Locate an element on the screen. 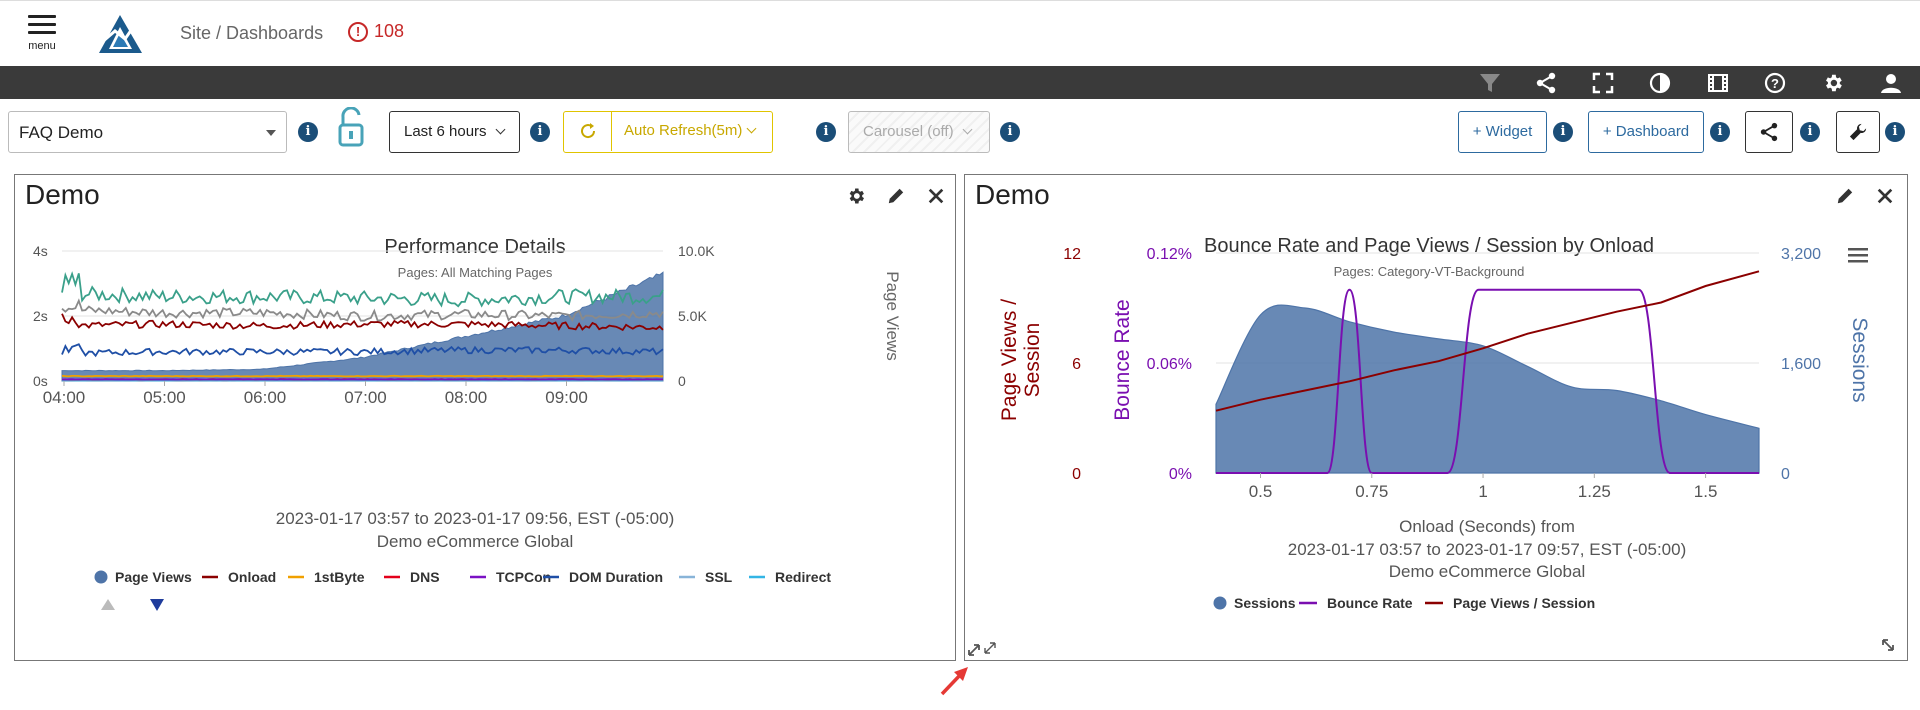  resize-handle-icon is located at coordinates (985, 648).